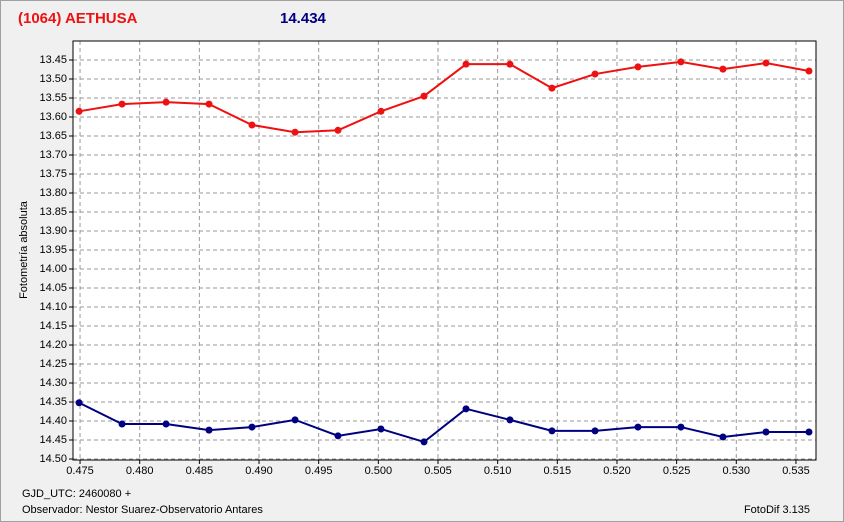  Describe the element at coordinates (53, 364) in the screenshot. I see `y-tick-label: 14.25` at that location.